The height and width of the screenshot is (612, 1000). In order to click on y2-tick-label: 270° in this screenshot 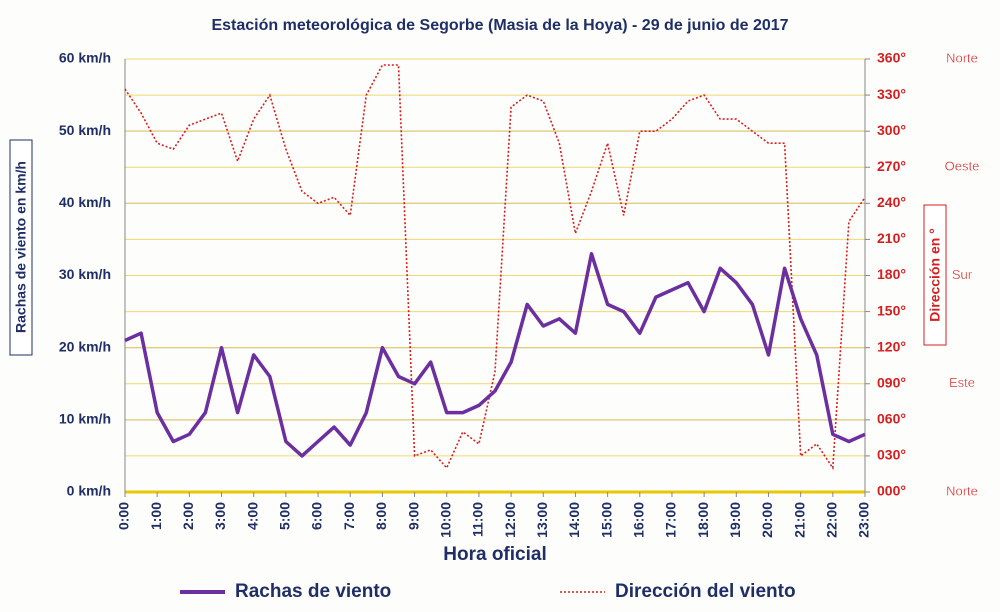, I will do `click(891, 166)`.